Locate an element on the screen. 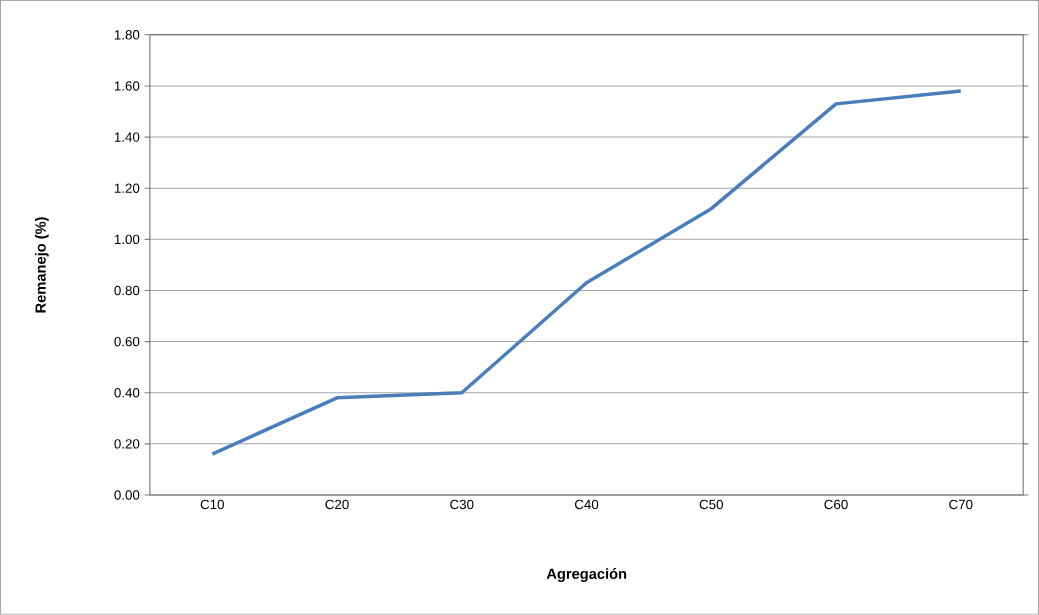 This screenshot has height=615, width=1039. y-tick-label: 0.00 is located at coordinates (127, 495).